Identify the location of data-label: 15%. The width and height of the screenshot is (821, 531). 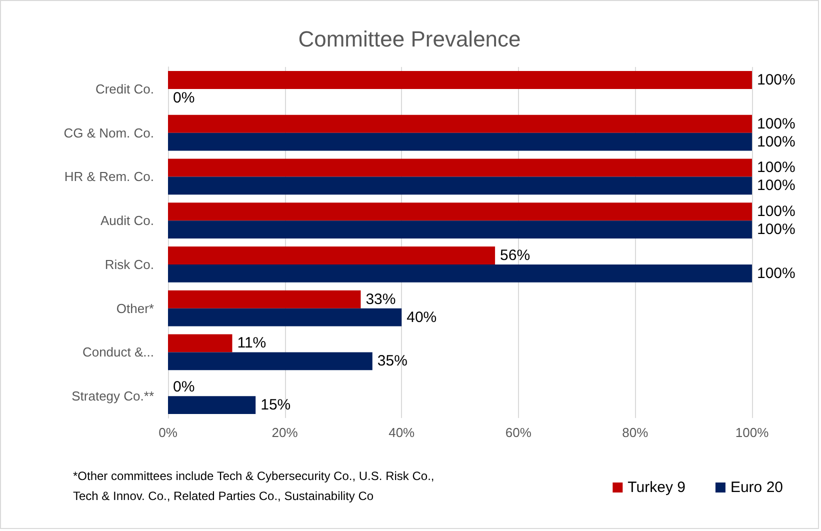
(275, 405).